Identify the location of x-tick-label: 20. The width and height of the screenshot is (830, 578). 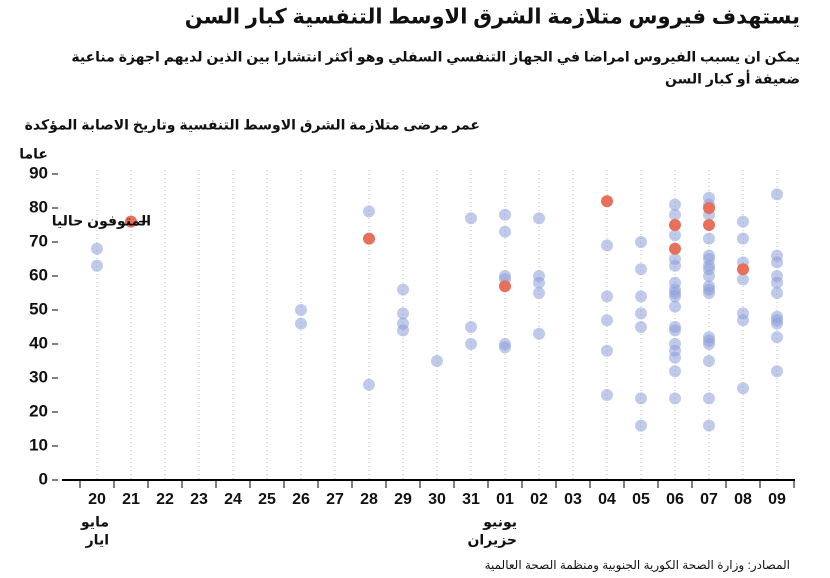
(97, 499).